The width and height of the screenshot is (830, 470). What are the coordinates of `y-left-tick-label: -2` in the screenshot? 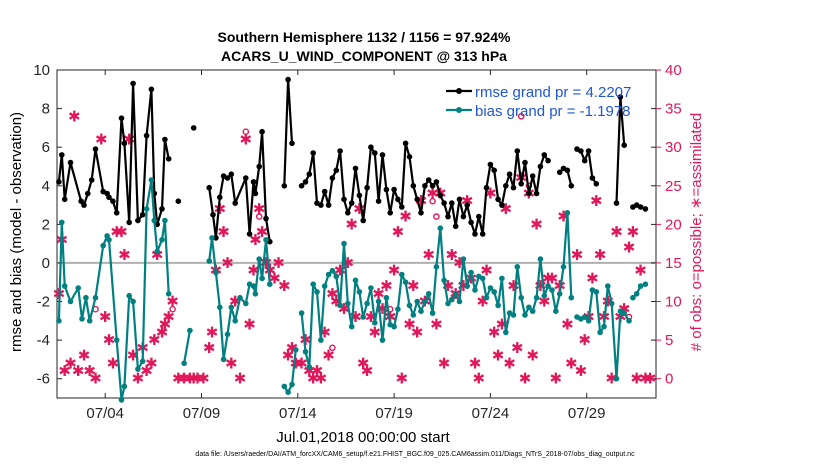 It's located at (43, 302).